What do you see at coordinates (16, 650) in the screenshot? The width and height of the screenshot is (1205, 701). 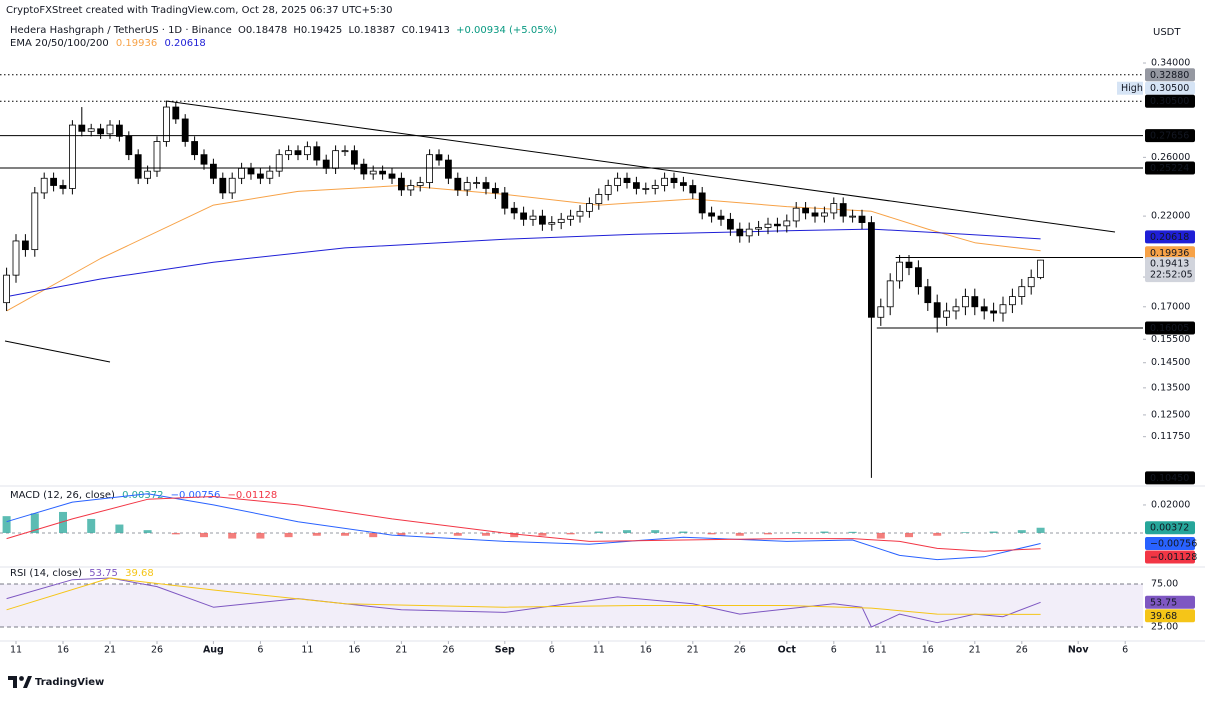 I see `x-tick-label: 11` at bounding box center [16, 650].